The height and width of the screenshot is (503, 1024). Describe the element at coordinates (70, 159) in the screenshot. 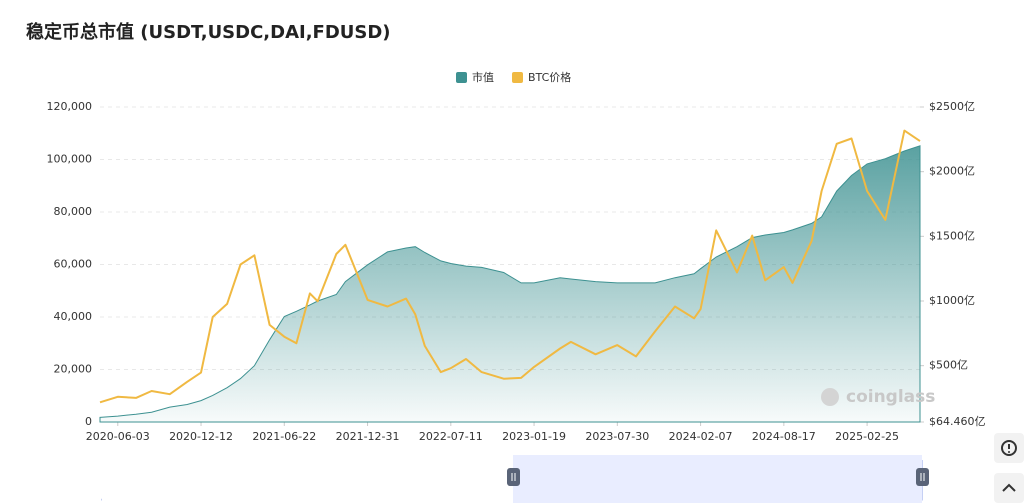

I see `y-tick-label: 100,000` at that location.